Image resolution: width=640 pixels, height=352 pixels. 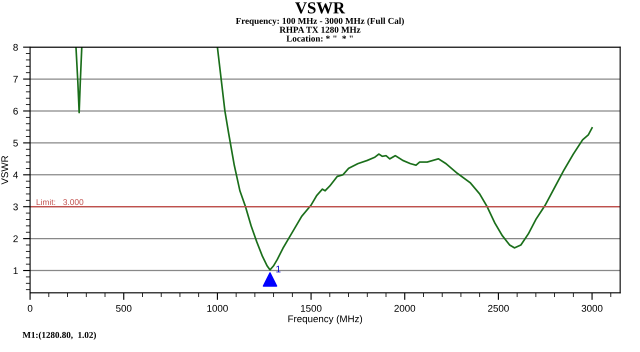 I want to click on x-tick-label: 0, so click(x=30, y=308).